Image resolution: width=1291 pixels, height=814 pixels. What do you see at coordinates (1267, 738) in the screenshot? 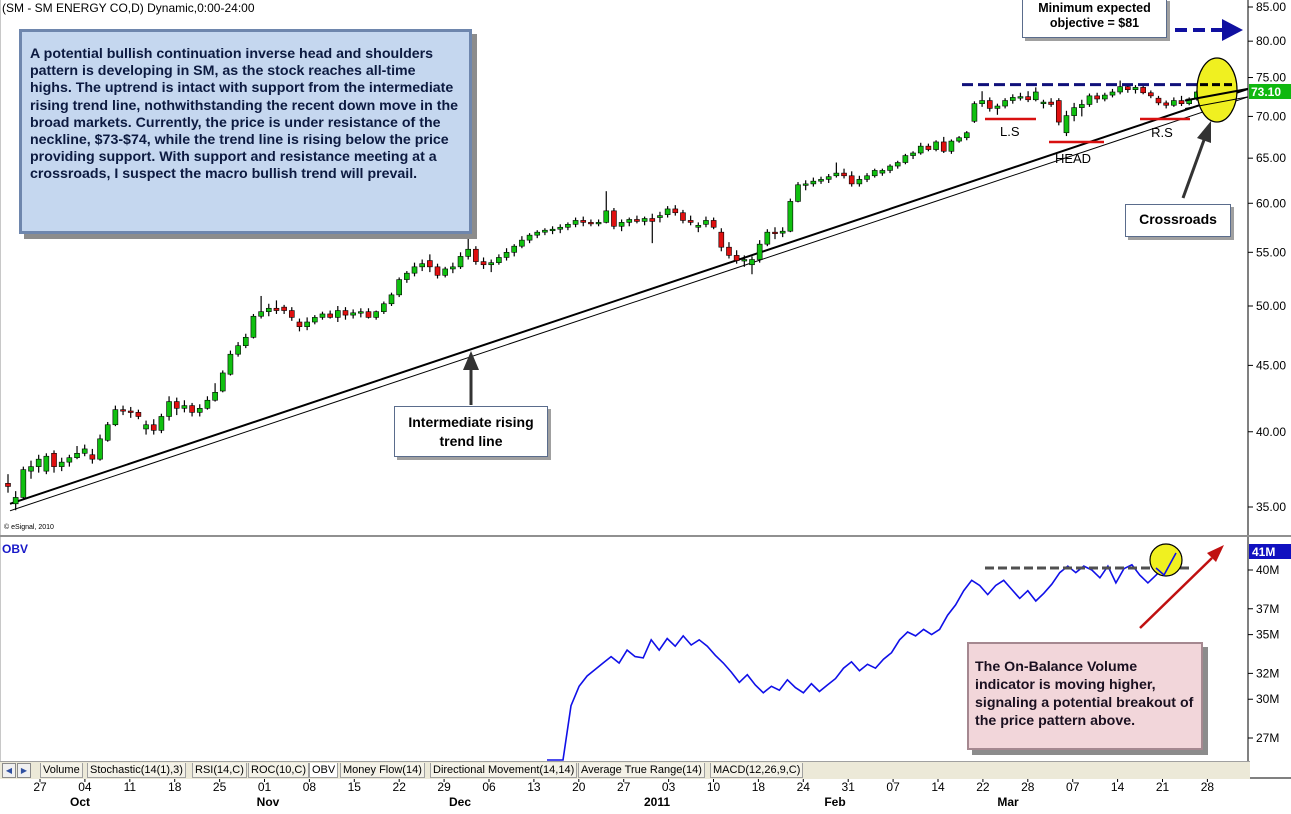
I see `obv-tick-label: 27M` at bounding box center [1267, 738].